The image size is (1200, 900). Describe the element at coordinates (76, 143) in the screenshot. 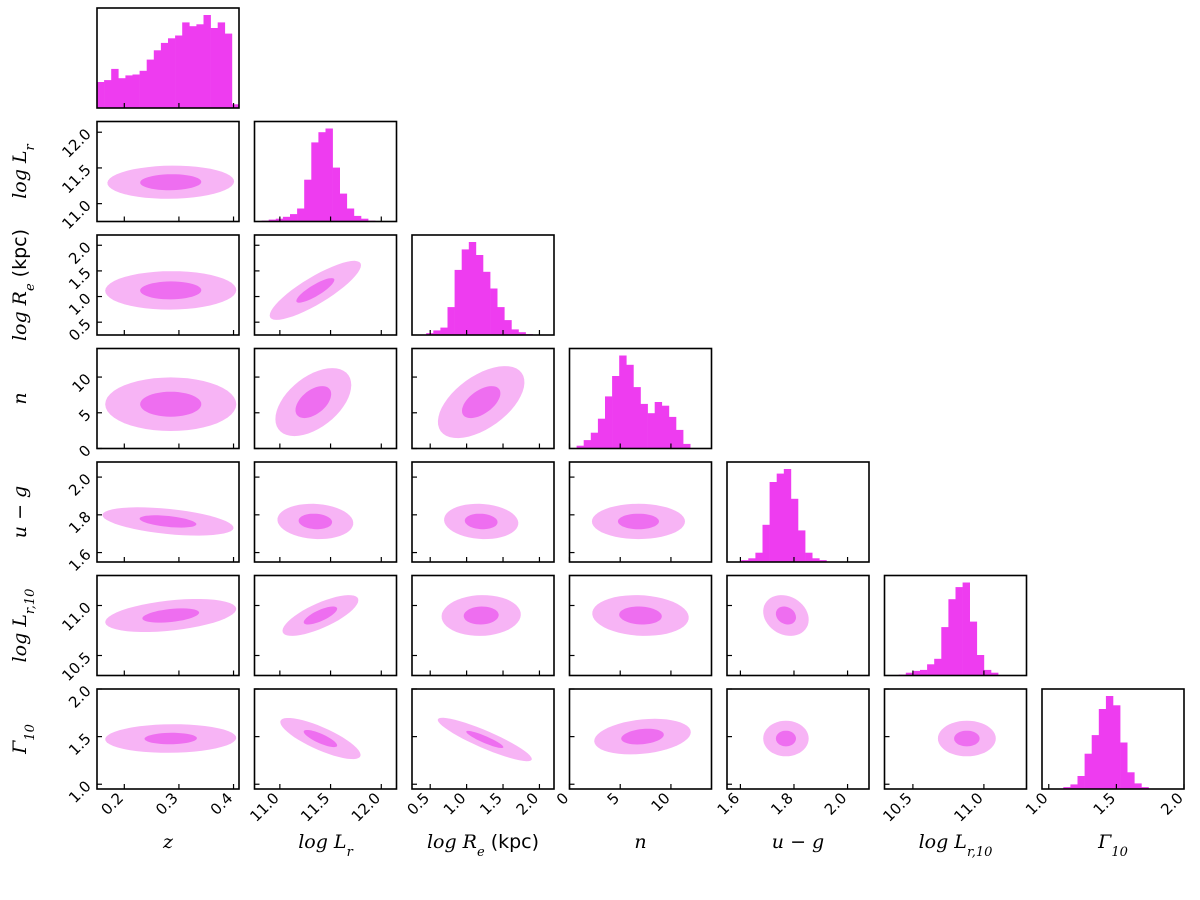

I see `y-tick-label: 12.0` at that location.